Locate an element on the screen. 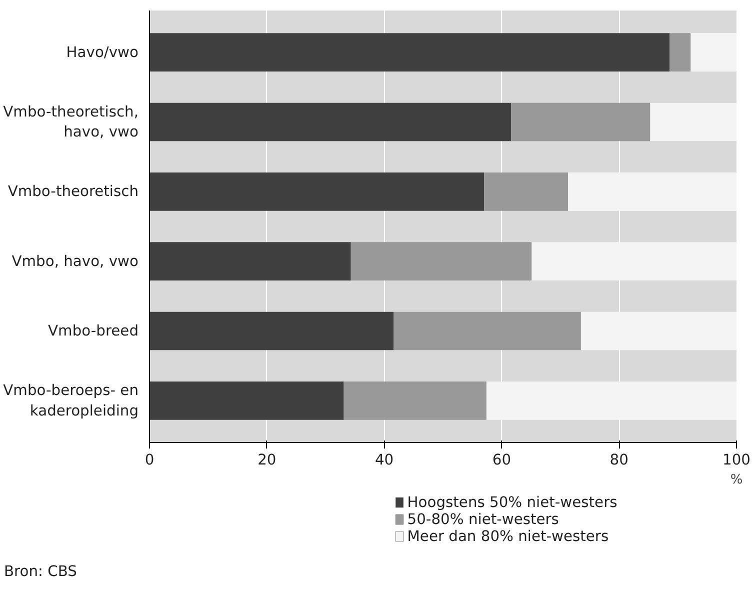  x-tick-label: 0 is located at coordinates (149, 460).